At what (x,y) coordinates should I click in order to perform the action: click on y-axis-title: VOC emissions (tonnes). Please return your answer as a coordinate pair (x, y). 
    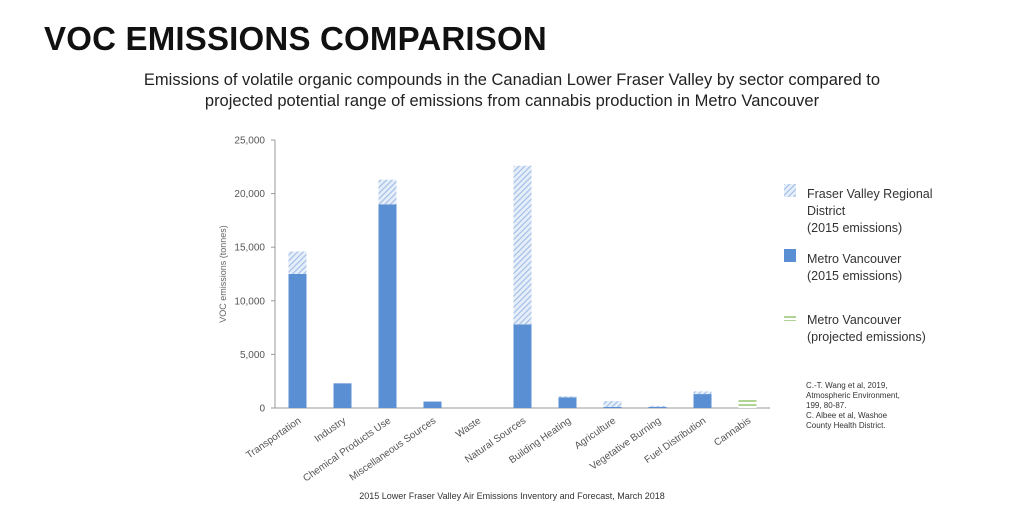
    Looking at the image, I should click on (223, 274).